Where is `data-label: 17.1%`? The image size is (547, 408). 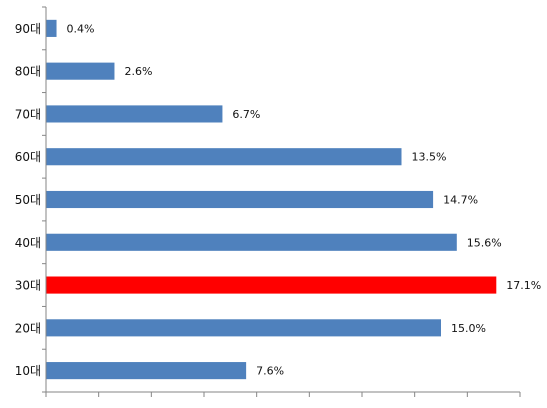
data-label: 17.1% is located at coordinates (523, 285).